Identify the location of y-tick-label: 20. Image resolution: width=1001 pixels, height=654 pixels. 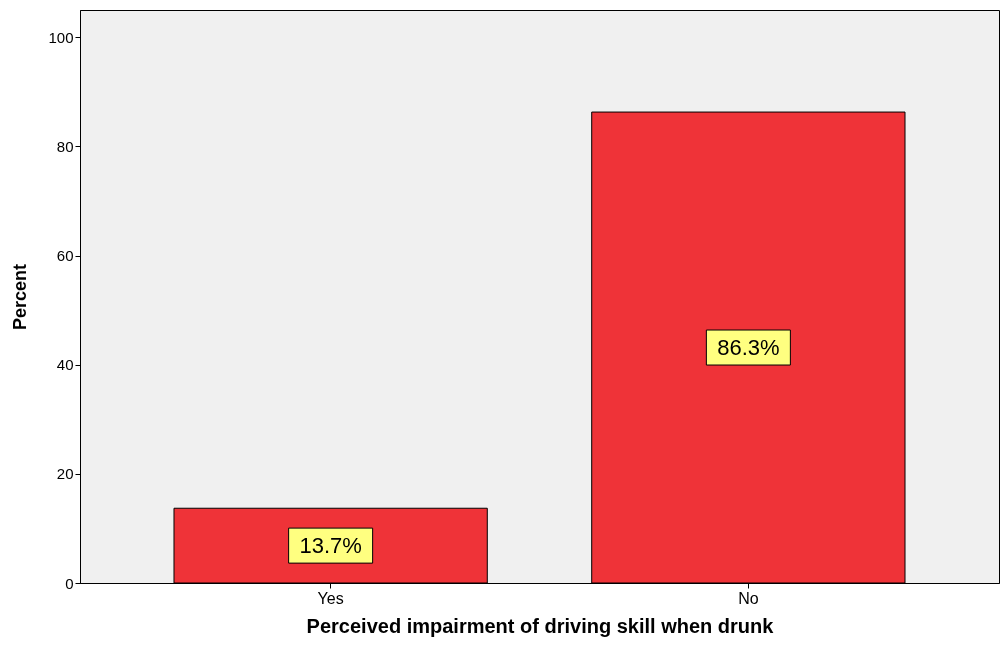
(65, 474).